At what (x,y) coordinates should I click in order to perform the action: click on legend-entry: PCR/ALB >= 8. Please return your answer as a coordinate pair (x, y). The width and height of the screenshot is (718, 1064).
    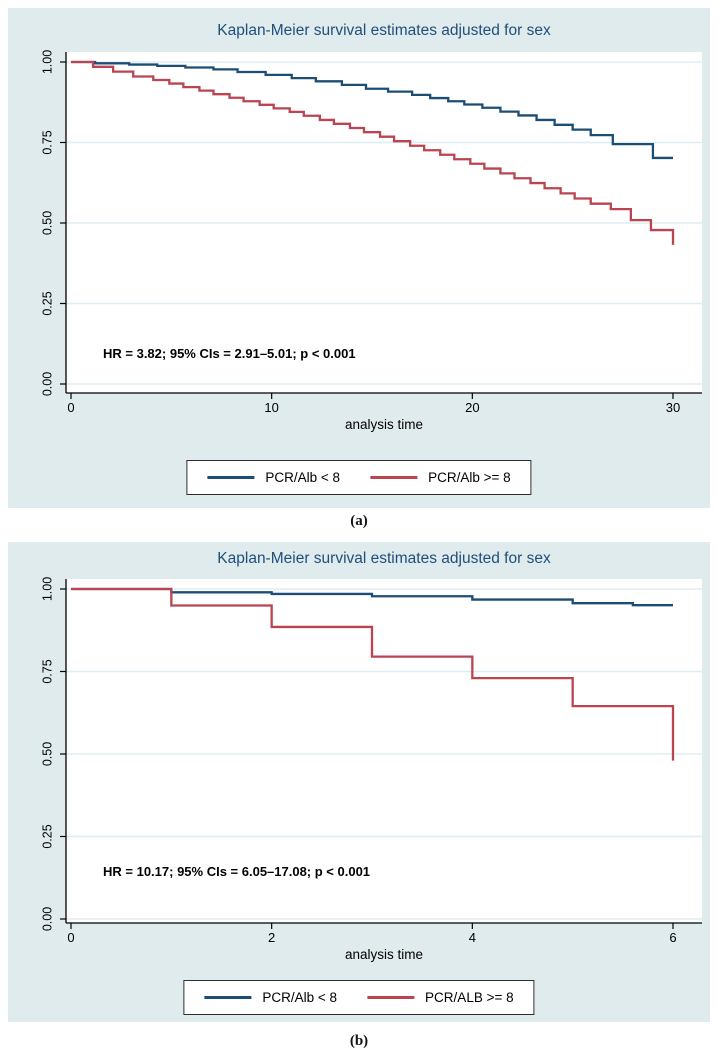
    Looking at the image, I should click on (440, 997).